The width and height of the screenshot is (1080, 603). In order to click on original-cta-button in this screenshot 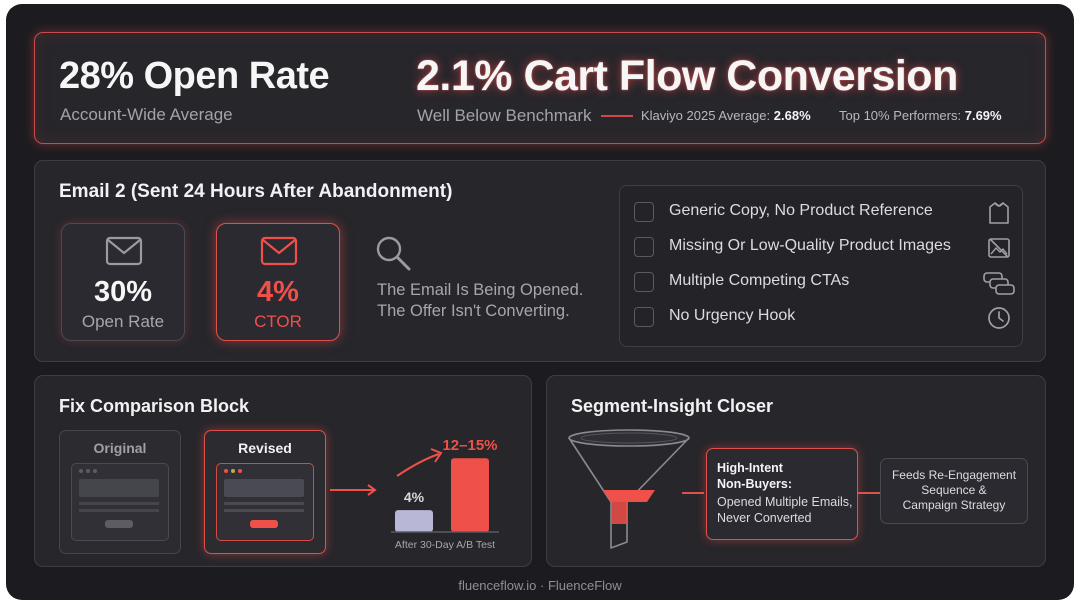, I will do `click(119, 524)`.